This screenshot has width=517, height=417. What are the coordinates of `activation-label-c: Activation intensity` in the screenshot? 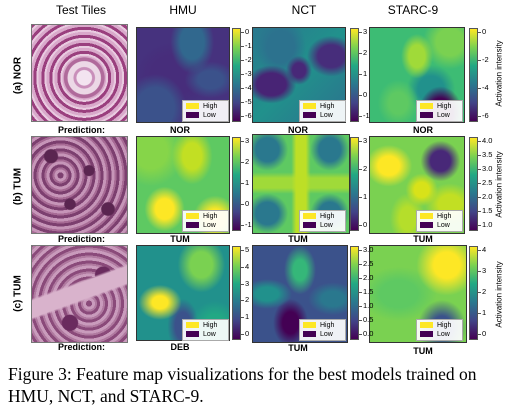 It's located at (499, 294).